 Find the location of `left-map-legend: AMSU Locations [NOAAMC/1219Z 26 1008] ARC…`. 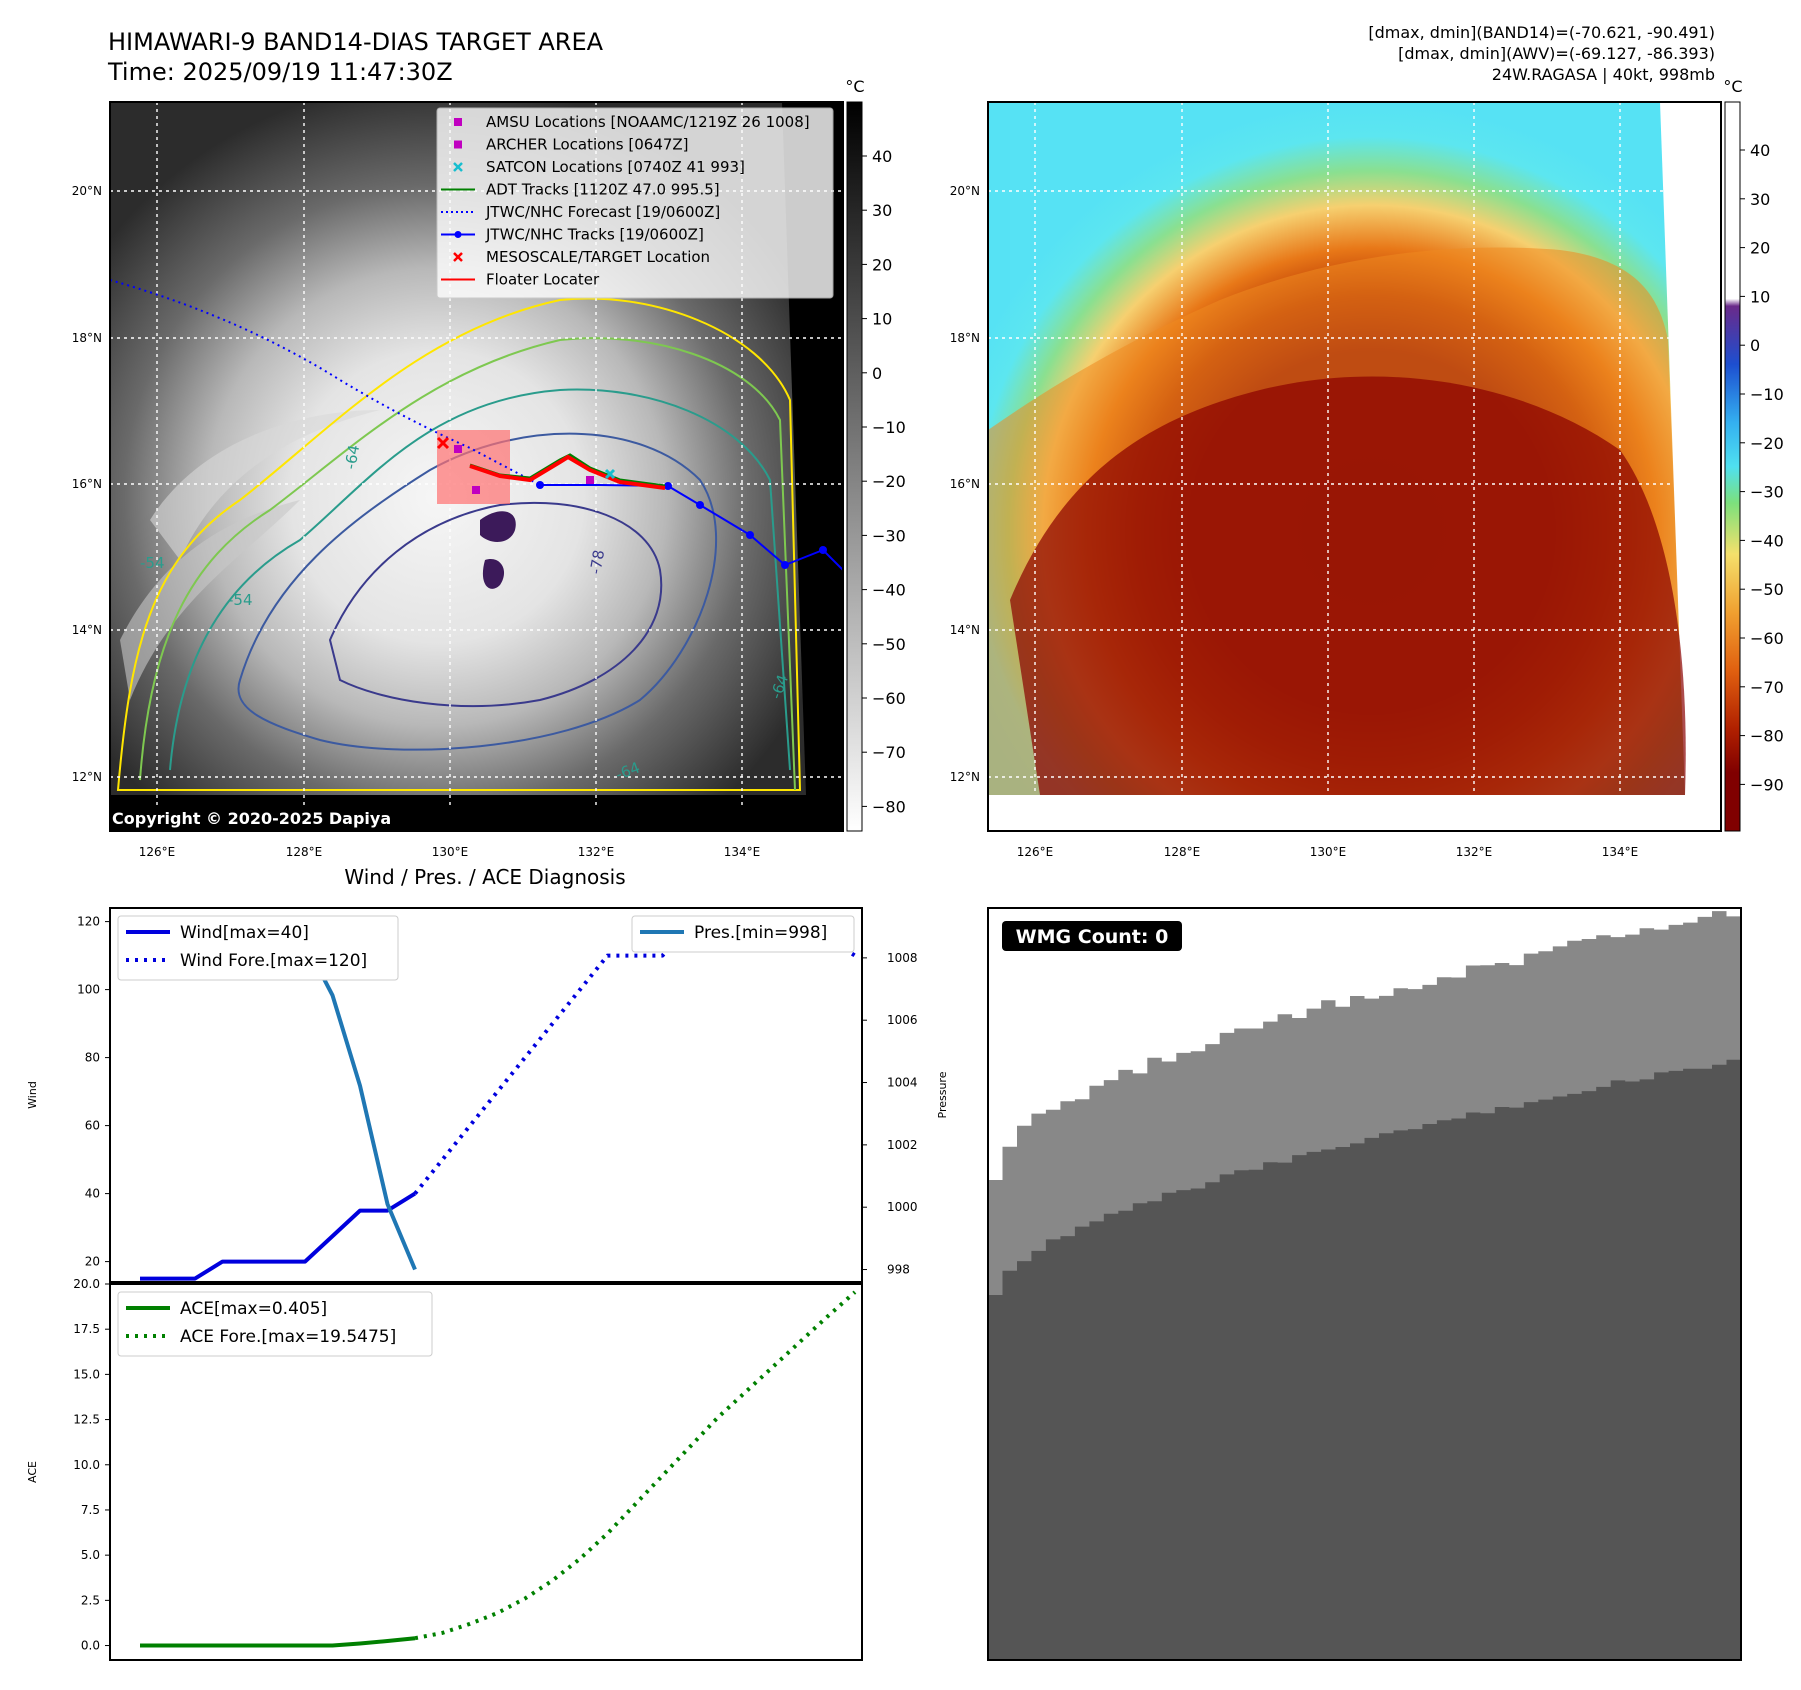

left-map-legend: AMSU Locations [NOAAMC/1219Z 26 1008] ARC… is located at coordinates (635, 203).